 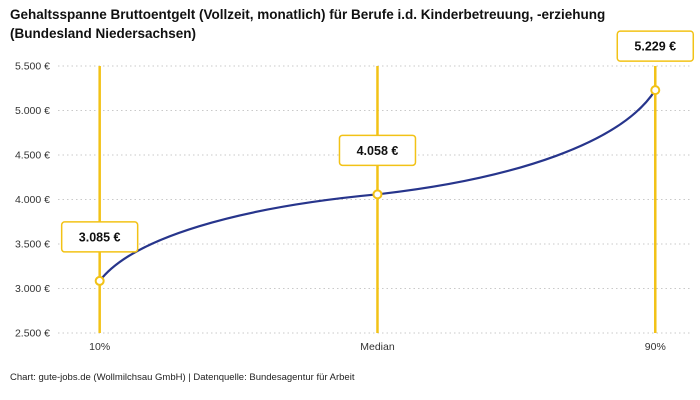 I want to click on value-label: 4.058 €, so click(x=378, y=151).